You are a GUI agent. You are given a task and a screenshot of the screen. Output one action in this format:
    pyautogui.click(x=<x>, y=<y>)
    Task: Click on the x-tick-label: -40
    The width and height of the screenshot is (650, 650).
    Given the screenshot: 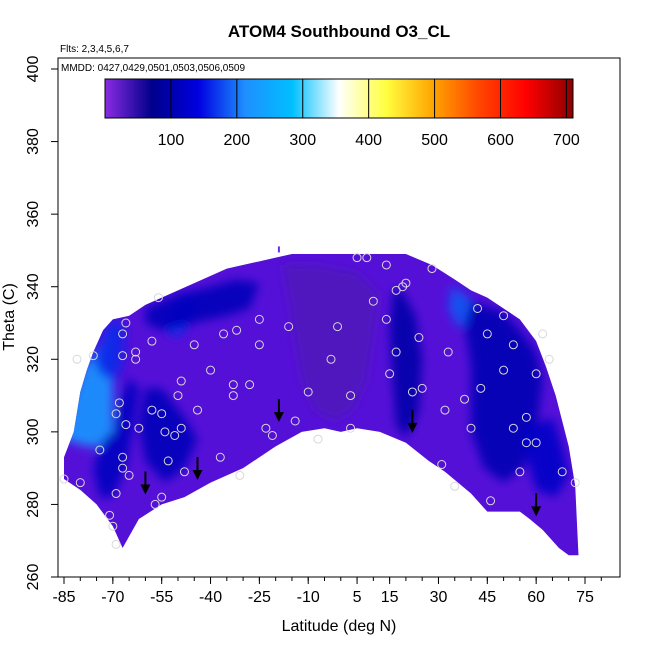 What is the action you would take?
    pyautogui.click(x=210, y=597)
    